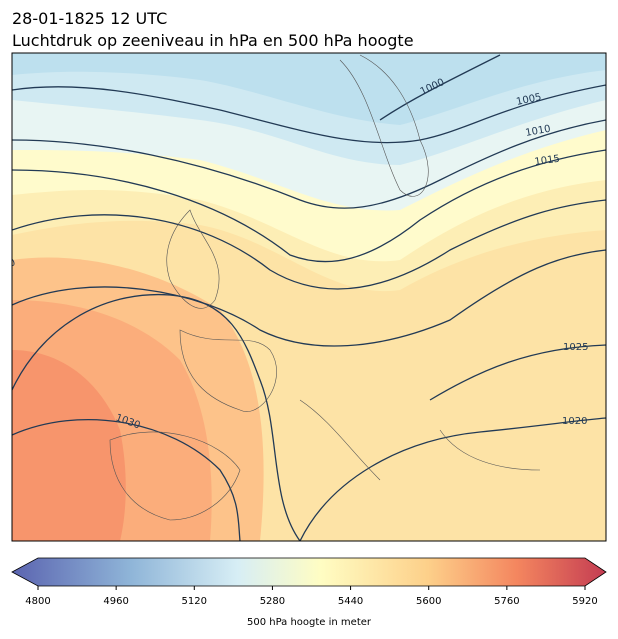  What do you see at coordinates (506, 601) in the screenshot?
I see `colorbar-tick-label: 5760` at bounding box center [506, 601].